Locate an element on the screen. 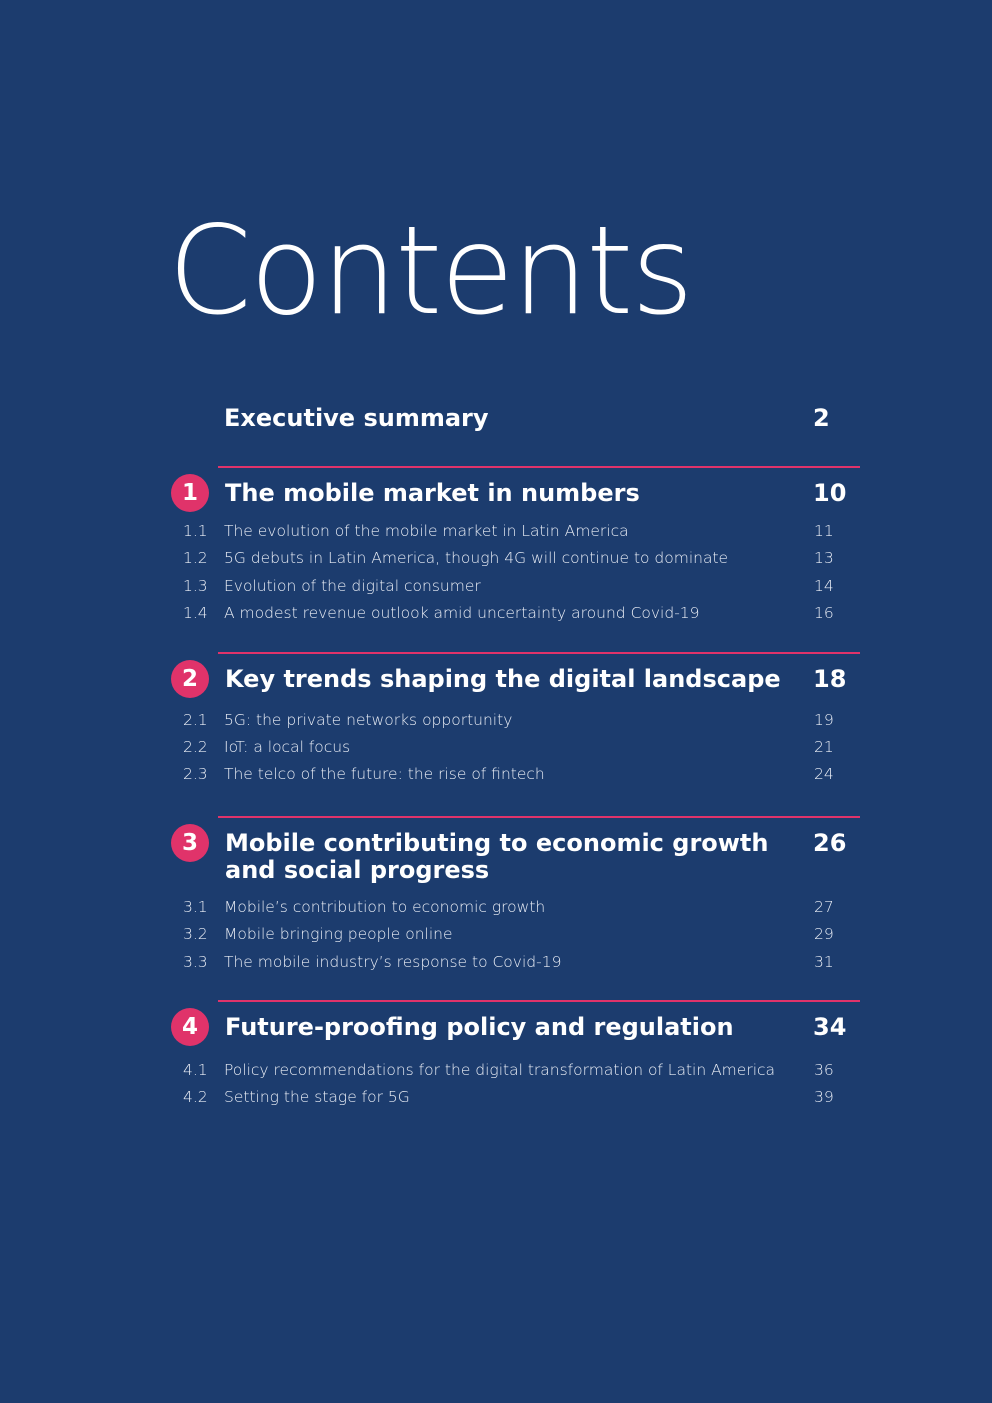 Image resolution: width=992 pixels, height=1403 pixels. toc-item: 2.2 IoT: a local focus 21 is located at coordinates (496, 750).